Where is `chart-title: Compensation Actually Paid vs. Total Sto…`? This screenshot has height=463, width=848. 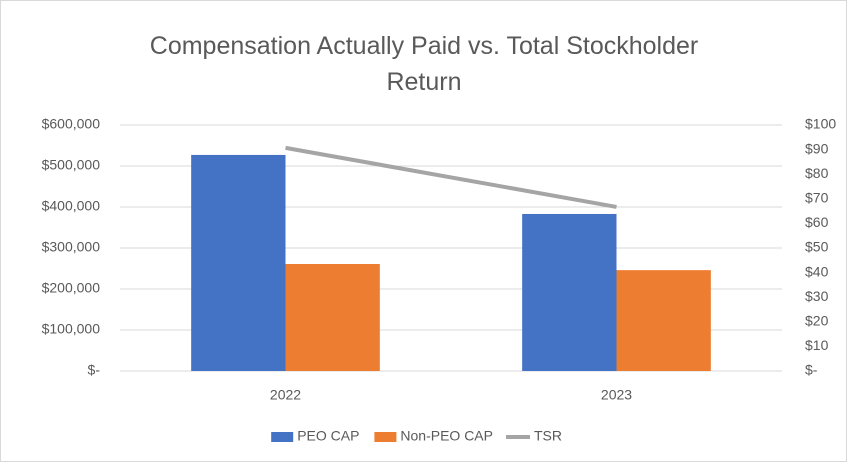 chart-title: Compensation Actually Paid vs. Total Sto… is located at coordinates (424, 64).